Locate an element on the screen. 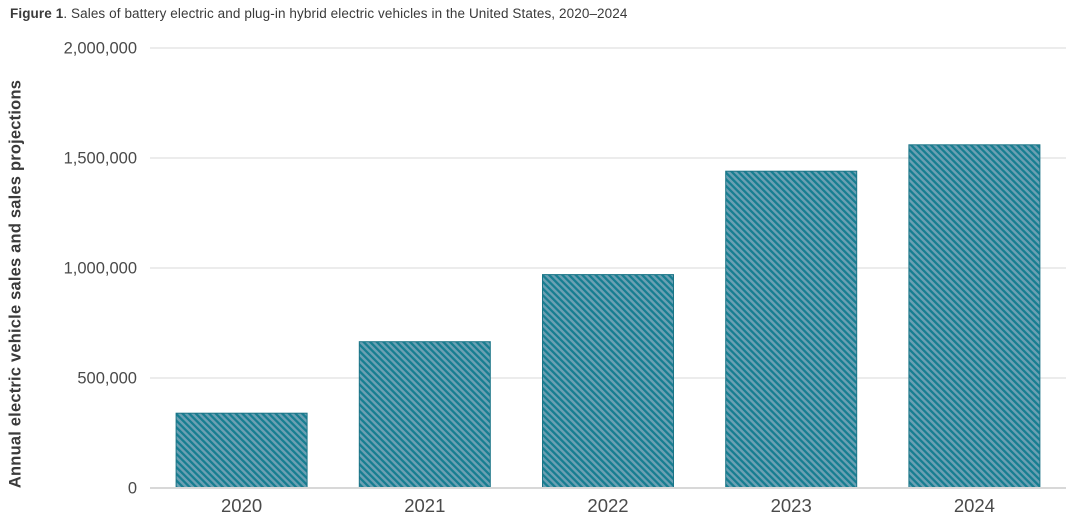 Image resolution: width=1080 pixels, height=531 pixels. figure-title-prefix: Figure 1 is located at coordinates (37, 13).